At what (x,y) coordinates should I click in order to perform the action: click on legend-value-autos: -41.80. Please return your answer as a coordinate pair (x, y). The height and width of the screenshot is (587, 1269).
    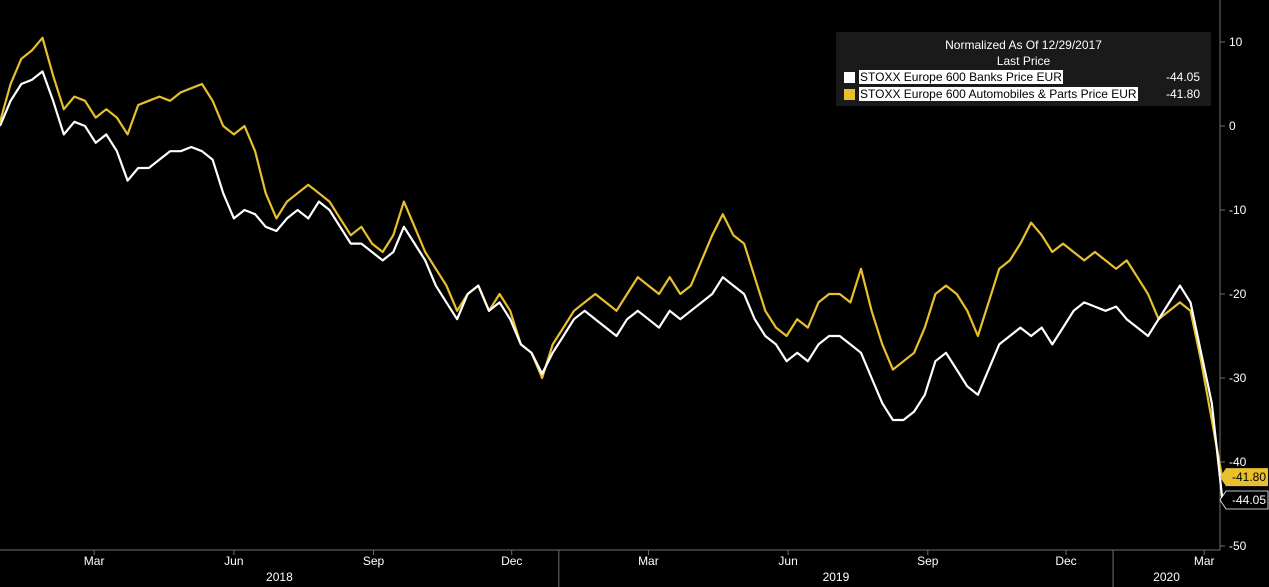
    Looking at the image, I should click on (1182, 94).